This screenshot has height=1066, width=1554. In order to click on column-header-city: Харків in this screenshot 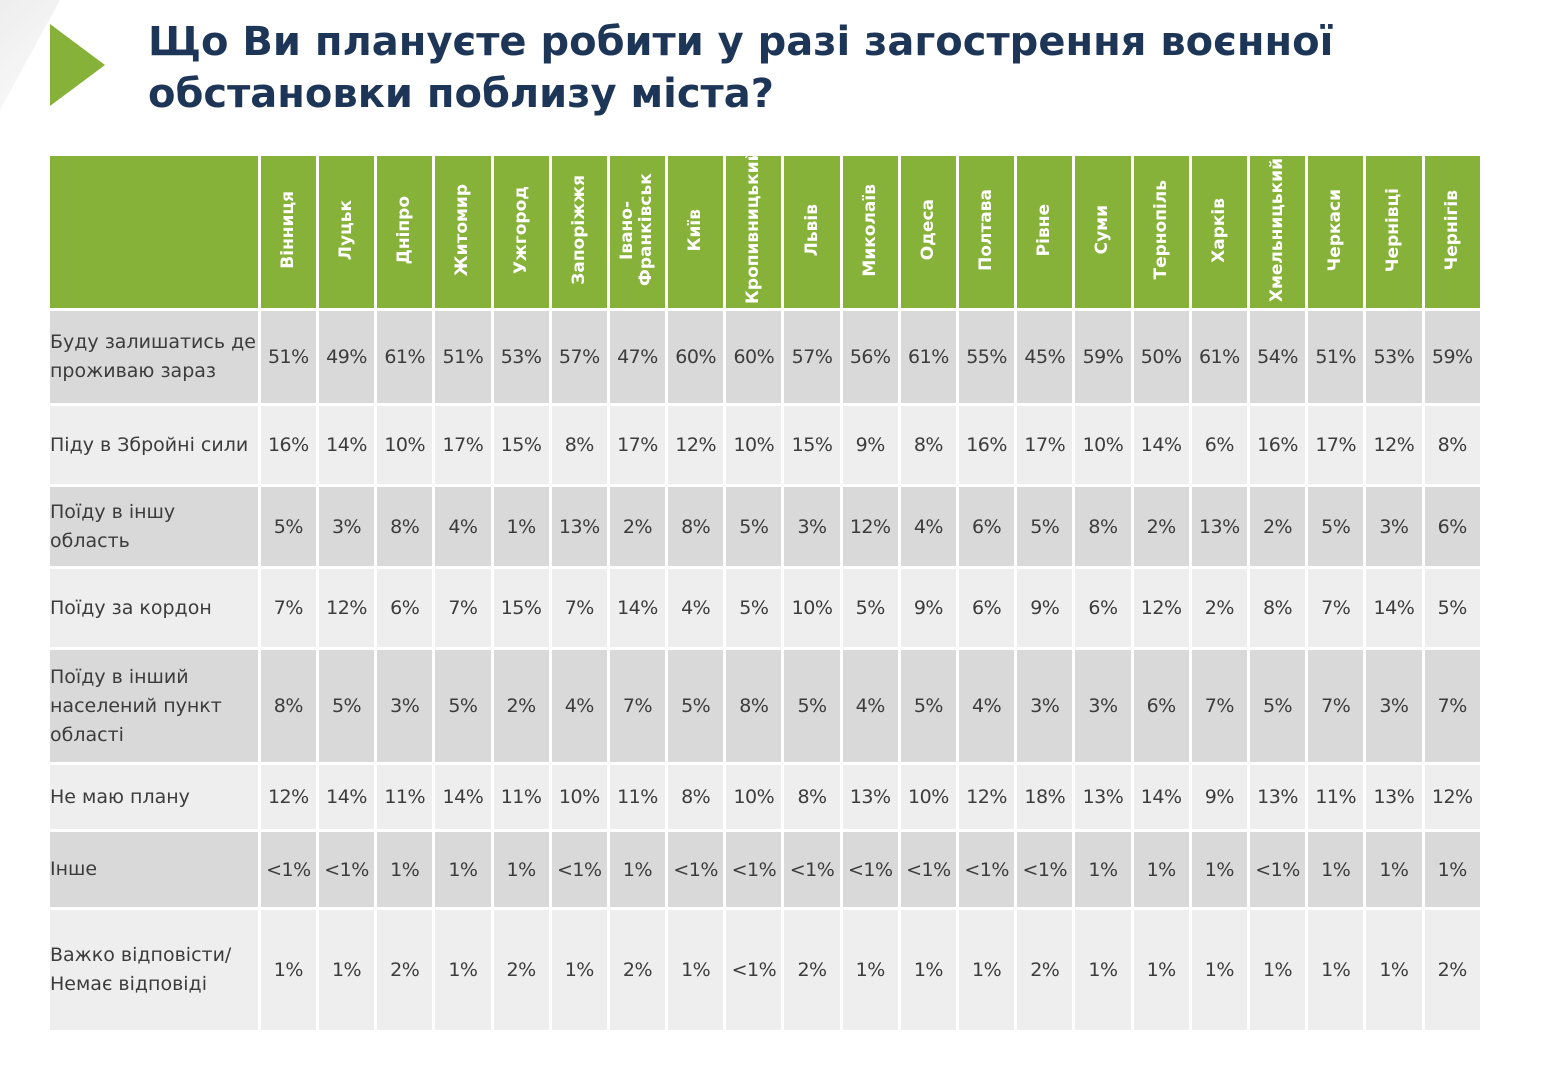, I will do `click(1219, 232)`.